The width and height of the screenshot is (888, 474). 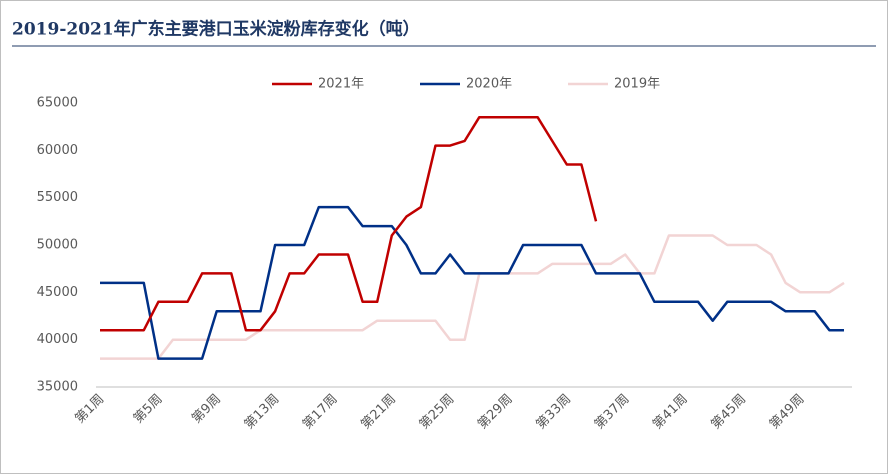 I want to click on y-tick-label: 50000, so click(x=57, y=245).